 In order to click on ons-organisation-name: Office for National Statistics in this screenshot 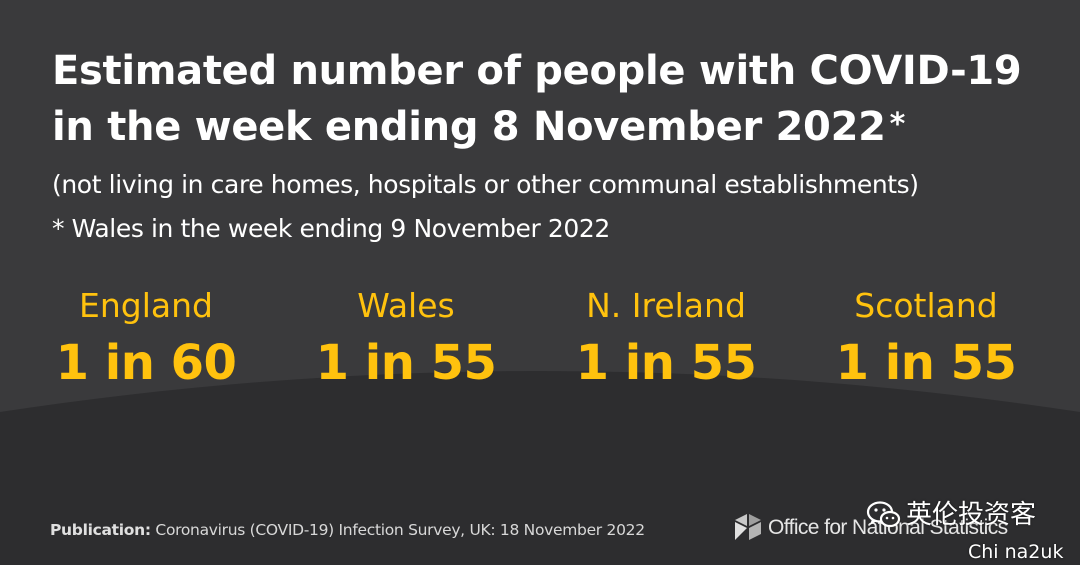, I will do `click(888, 527)`.